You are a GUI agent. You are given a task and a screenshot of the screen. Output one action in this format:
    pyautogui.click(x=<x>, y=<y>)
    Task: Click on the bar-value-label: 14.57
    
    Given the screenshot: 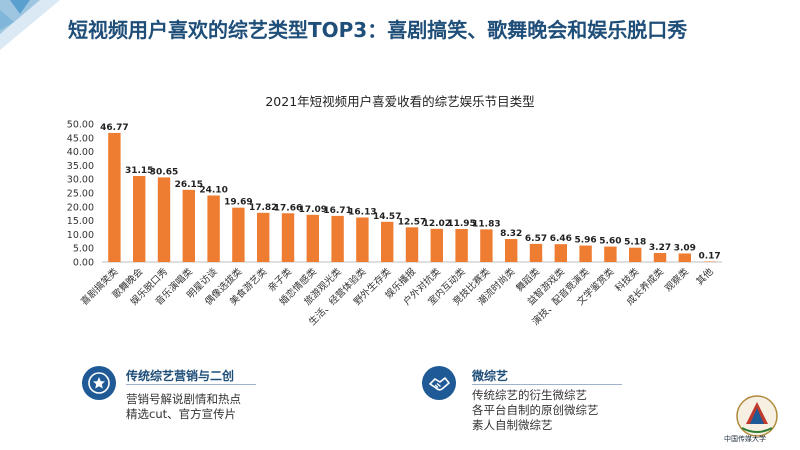 What is the action you would take?
    pyautogui.click(x=387, y=217)
    